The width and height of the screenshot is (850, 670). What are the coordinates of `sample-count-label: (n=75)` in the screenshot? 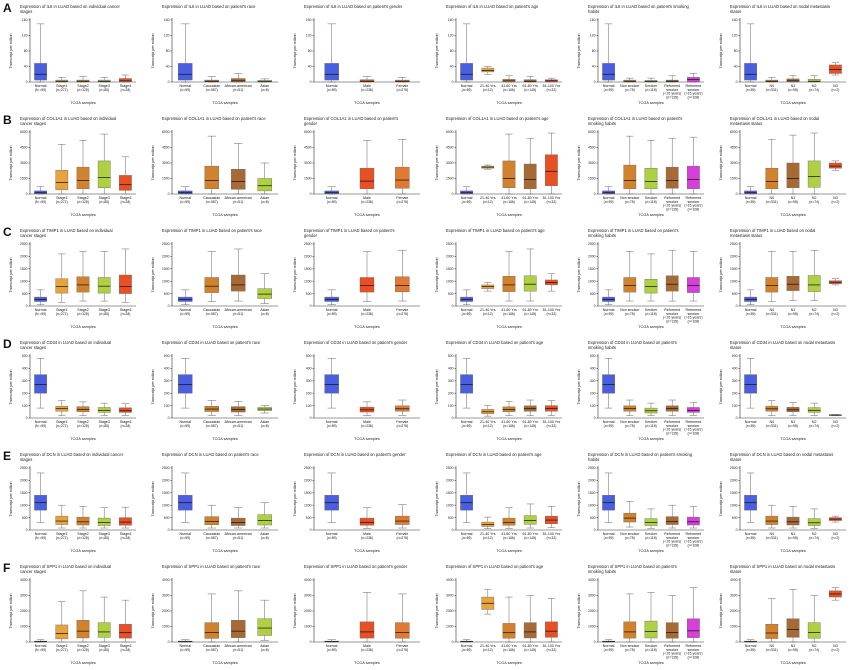 It's located at (630, 426).